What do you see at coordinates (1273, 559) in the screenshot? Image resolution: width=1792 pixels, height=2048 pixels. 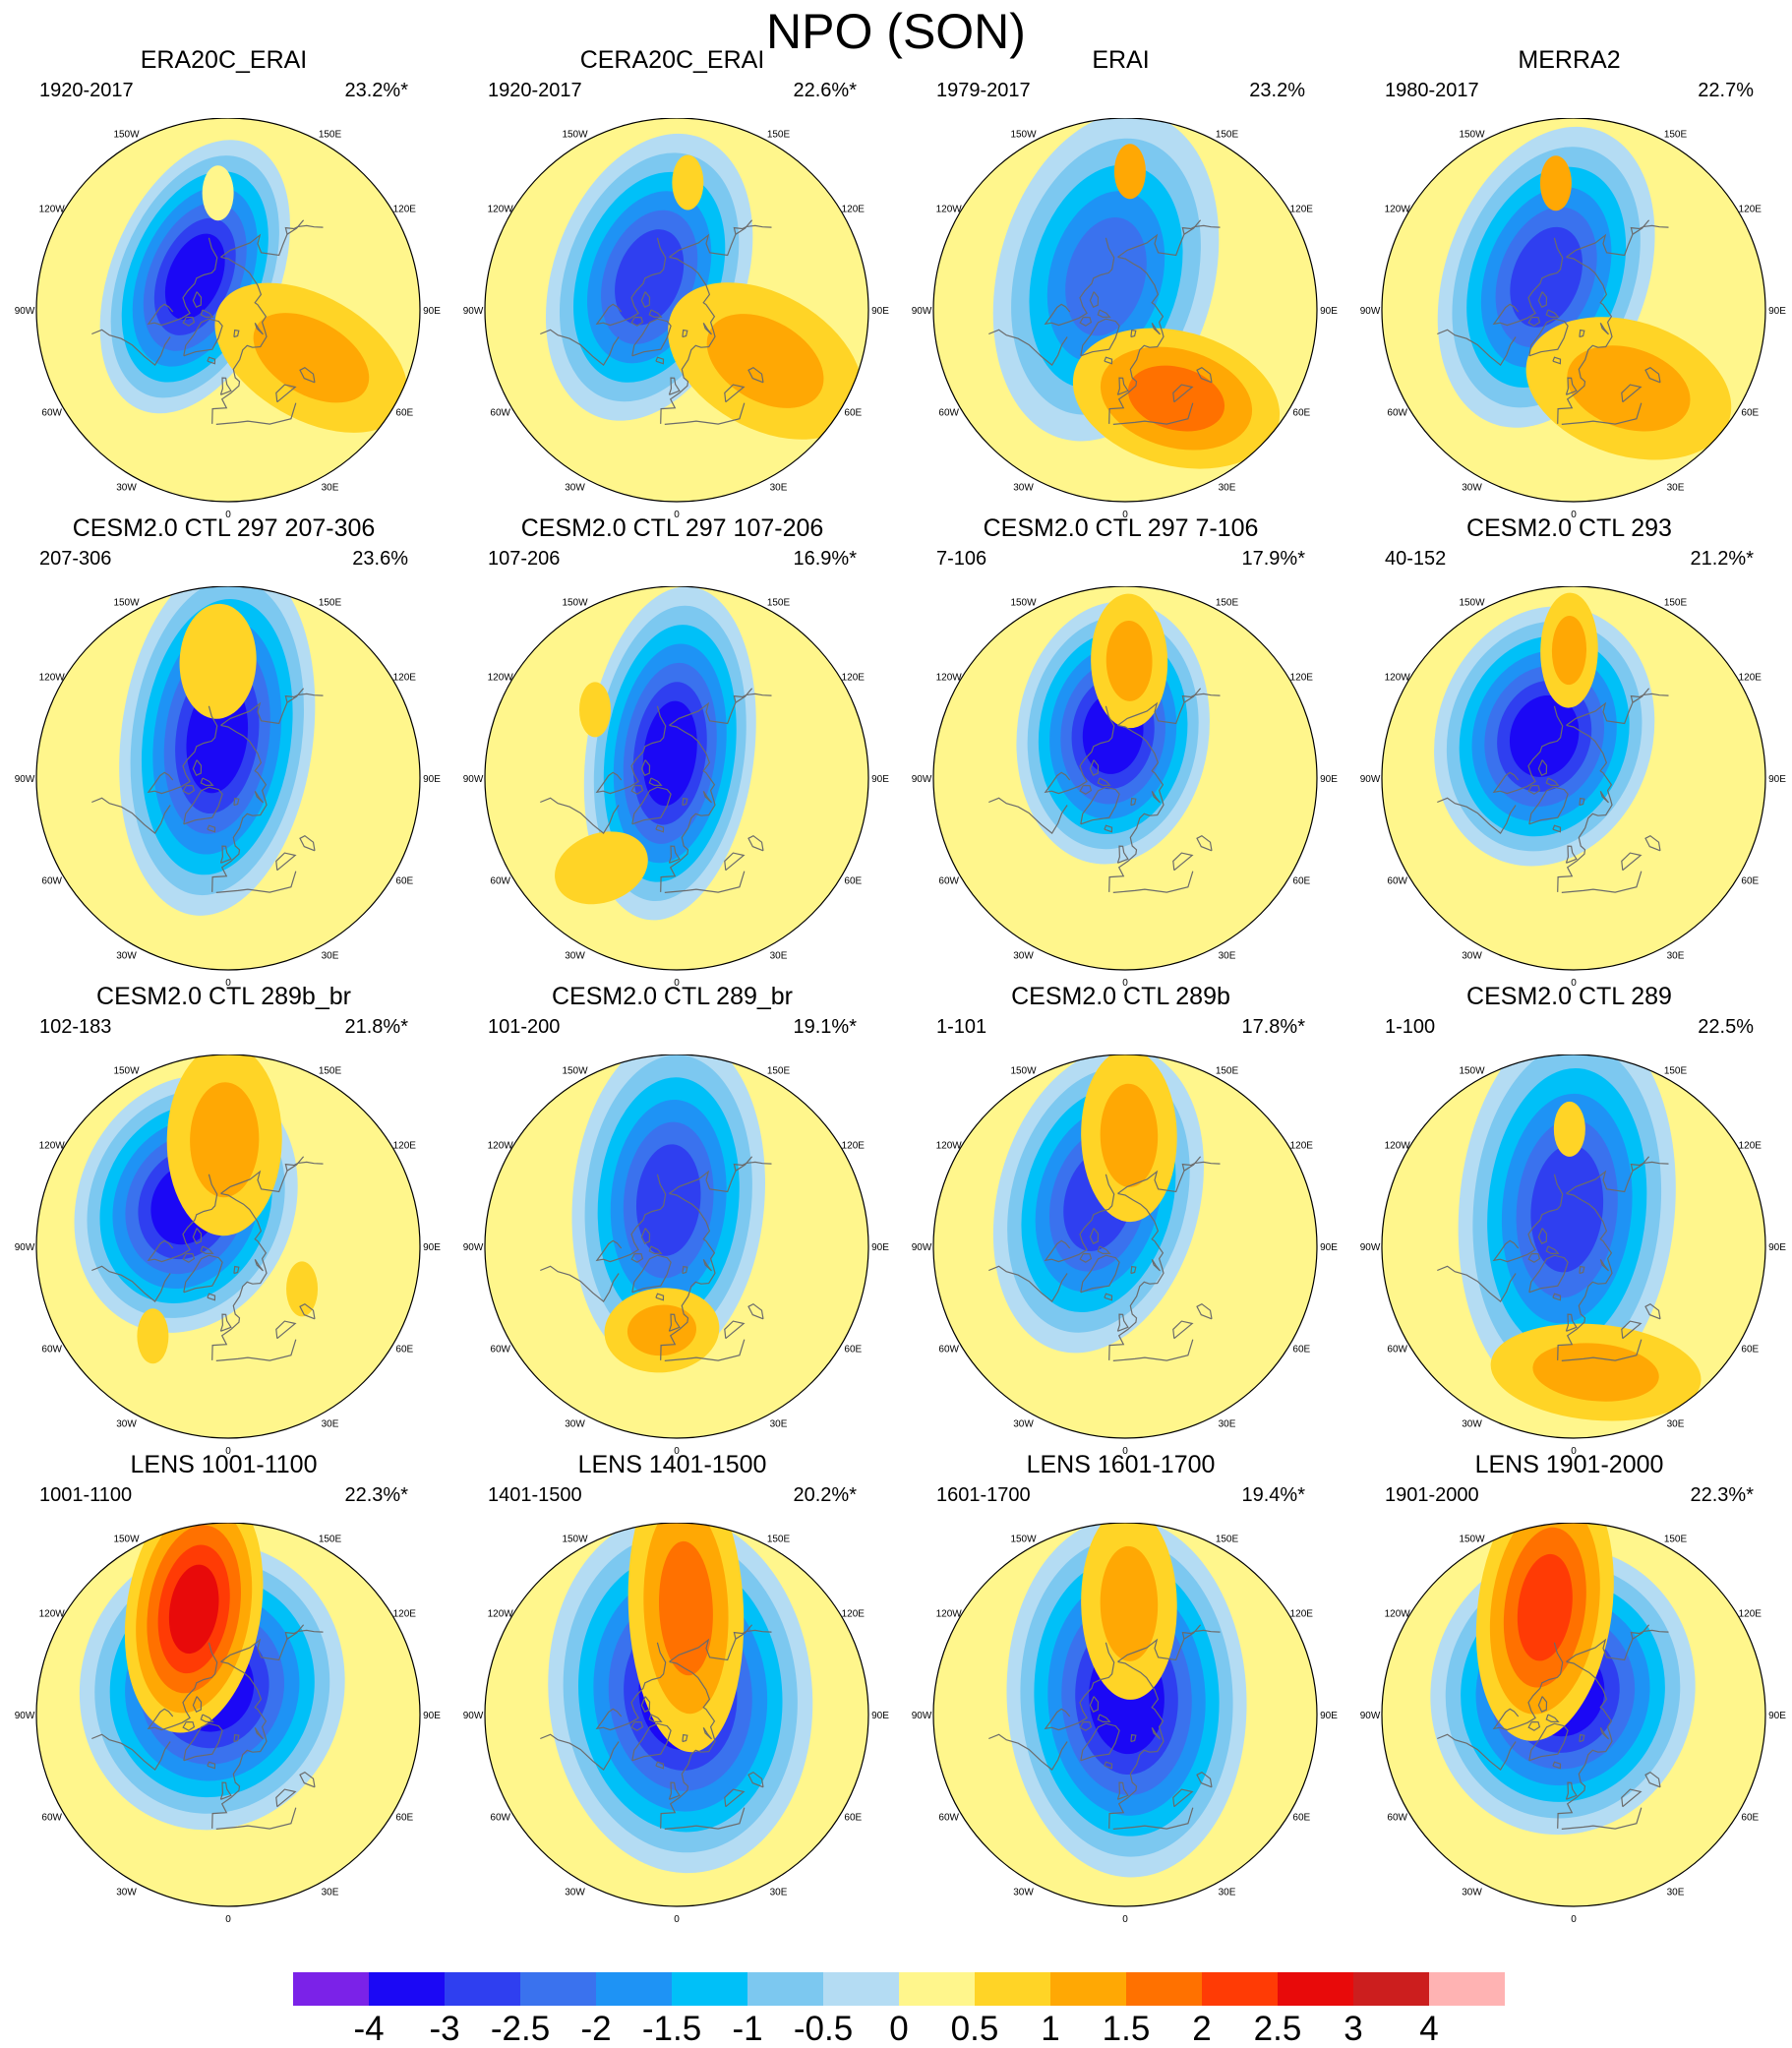 I see `panel-variance: 17.9%*` at bounding box center [1273, 559].